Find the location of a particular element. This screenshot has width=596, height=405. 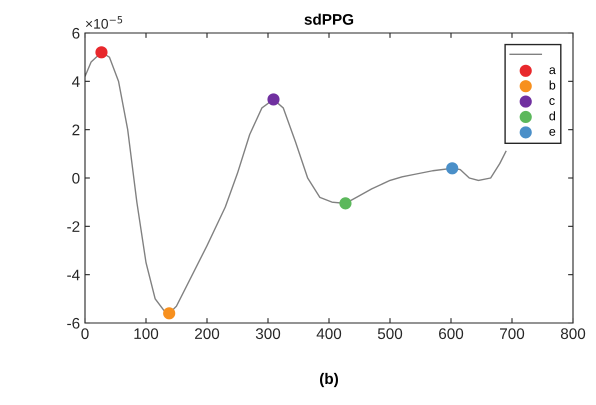

x-tick-label: 600 is located at coordinates (451, 334).